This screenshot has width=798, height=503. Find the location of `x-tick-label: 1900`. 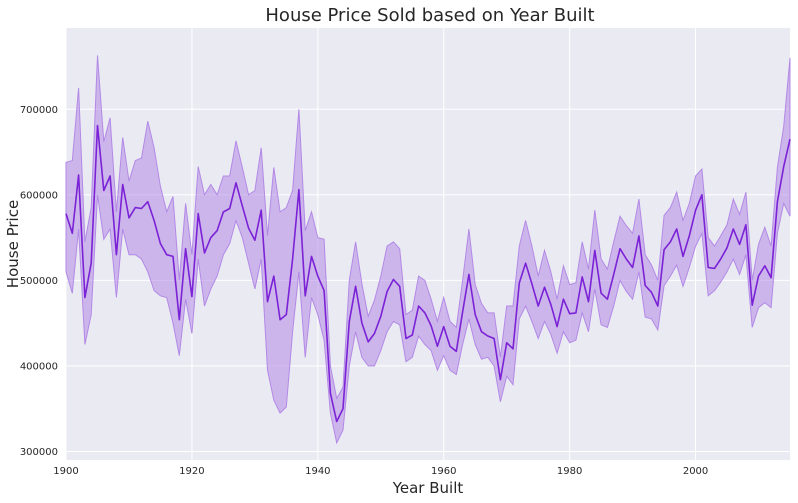

x-tick-label: 1900 is located at coordinates (65, 471).